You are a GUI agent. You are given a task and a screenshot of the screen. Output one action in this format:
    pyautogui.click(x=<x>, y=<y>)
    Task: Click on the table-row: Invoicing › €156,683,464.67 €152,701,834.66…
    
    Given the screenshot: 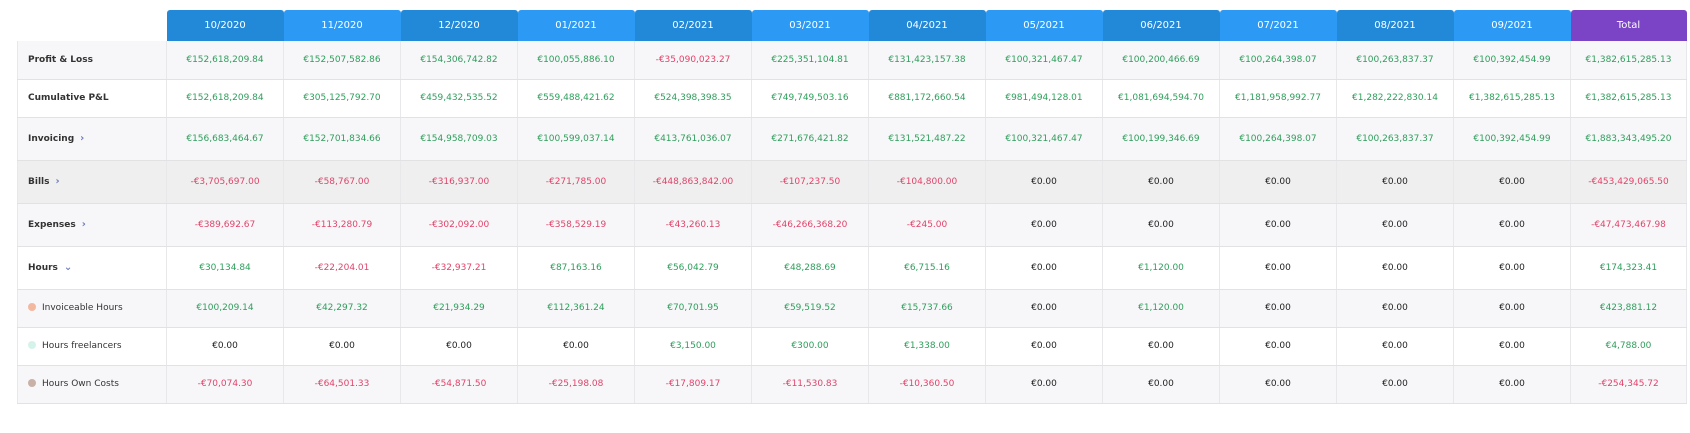 What is the action you would take?
    pyautogui.click(x=852, y=139)
    